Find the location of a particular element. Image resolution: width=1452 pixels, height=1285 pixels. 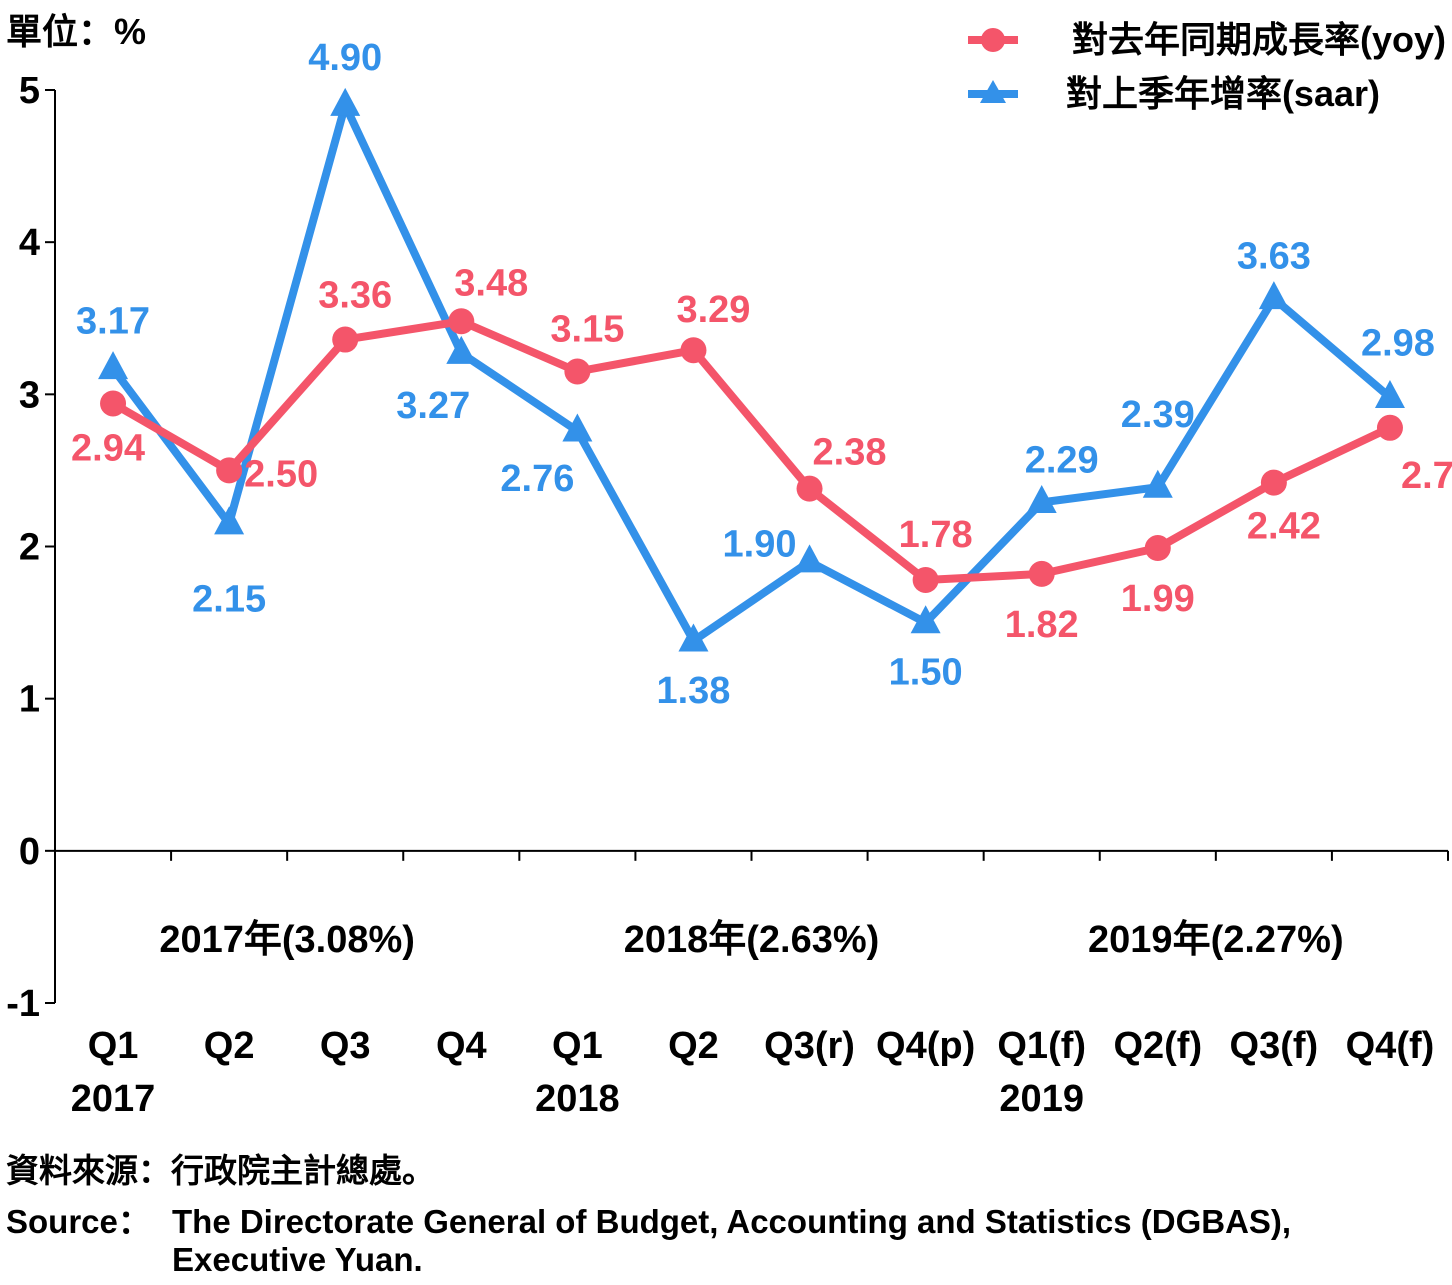

legend-saar-marker is located at coordinates (993, 91).